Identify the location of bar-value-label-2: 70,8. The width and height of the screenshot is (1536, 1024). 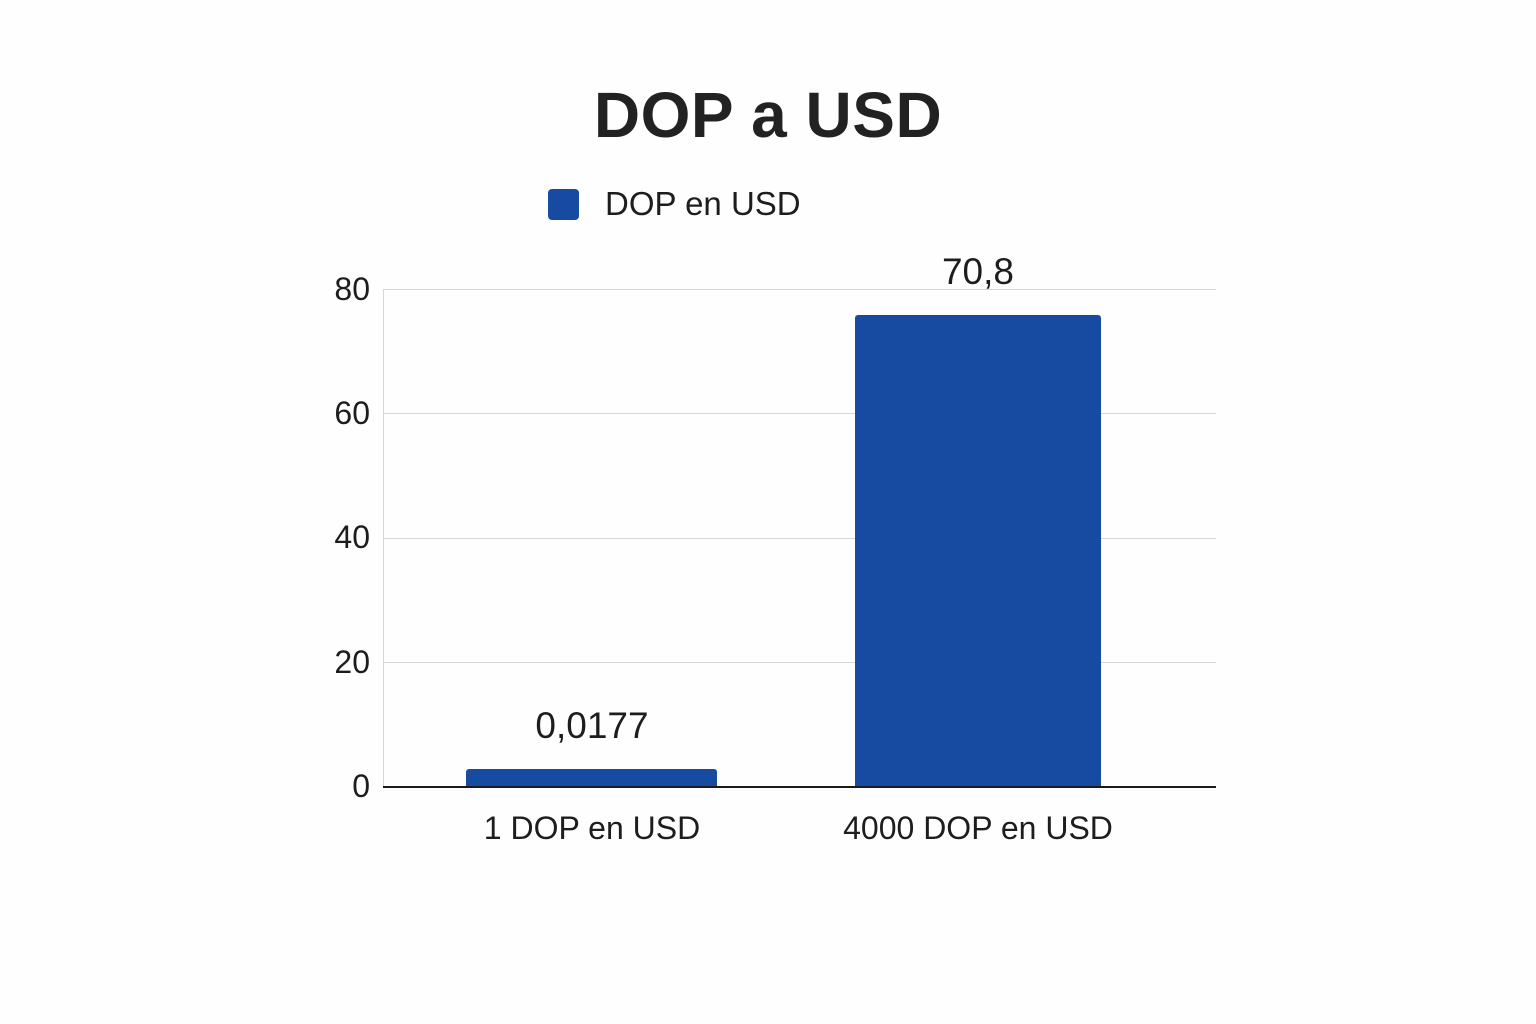
(977, 271).